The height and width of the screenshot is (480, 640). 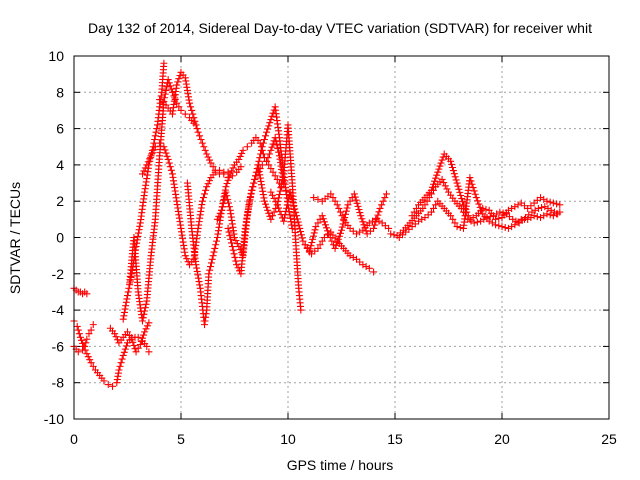 I want to click on y-tick-label: -8, so click(x=58, y=383).